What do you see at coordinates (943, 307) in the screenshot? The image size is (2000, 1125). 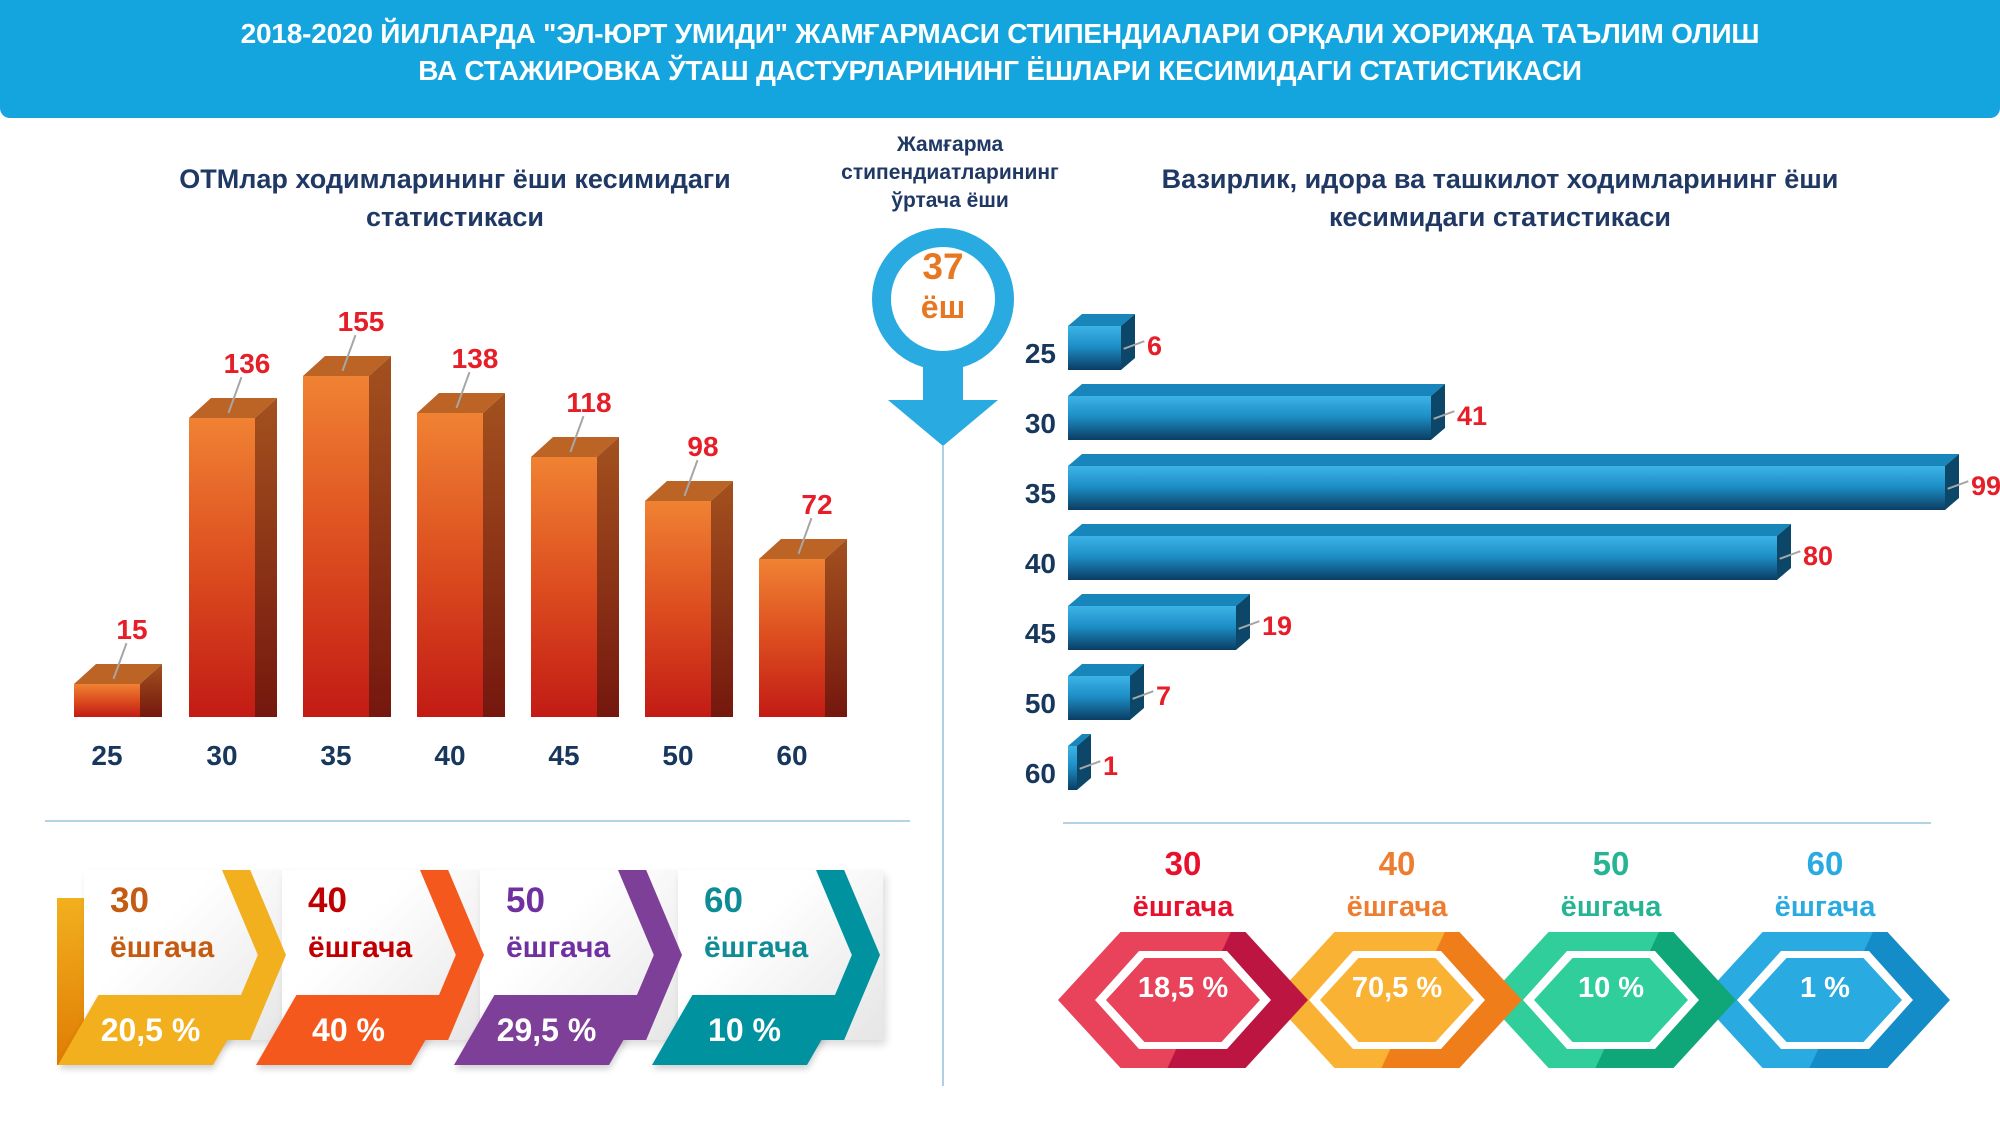 I see `average-age-unit: ёш` at bounding box center [943, 307].